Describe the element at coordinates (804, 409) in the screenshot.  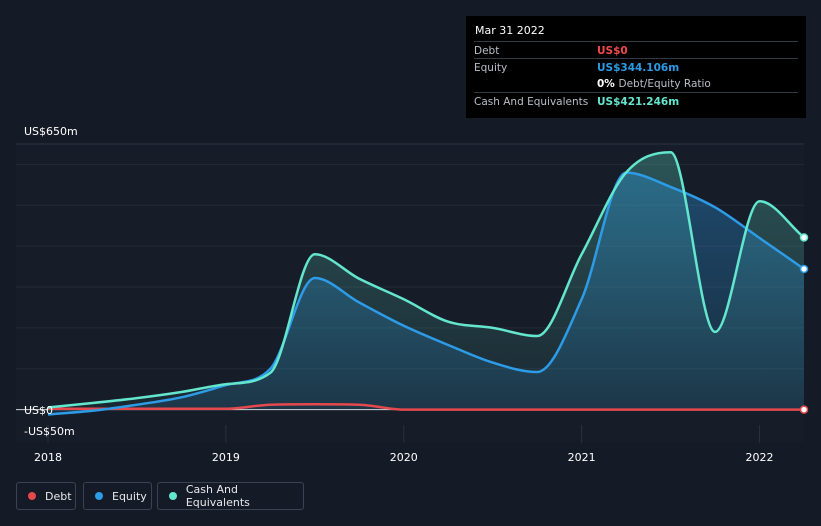
I see `debt-end-marker` at that location.